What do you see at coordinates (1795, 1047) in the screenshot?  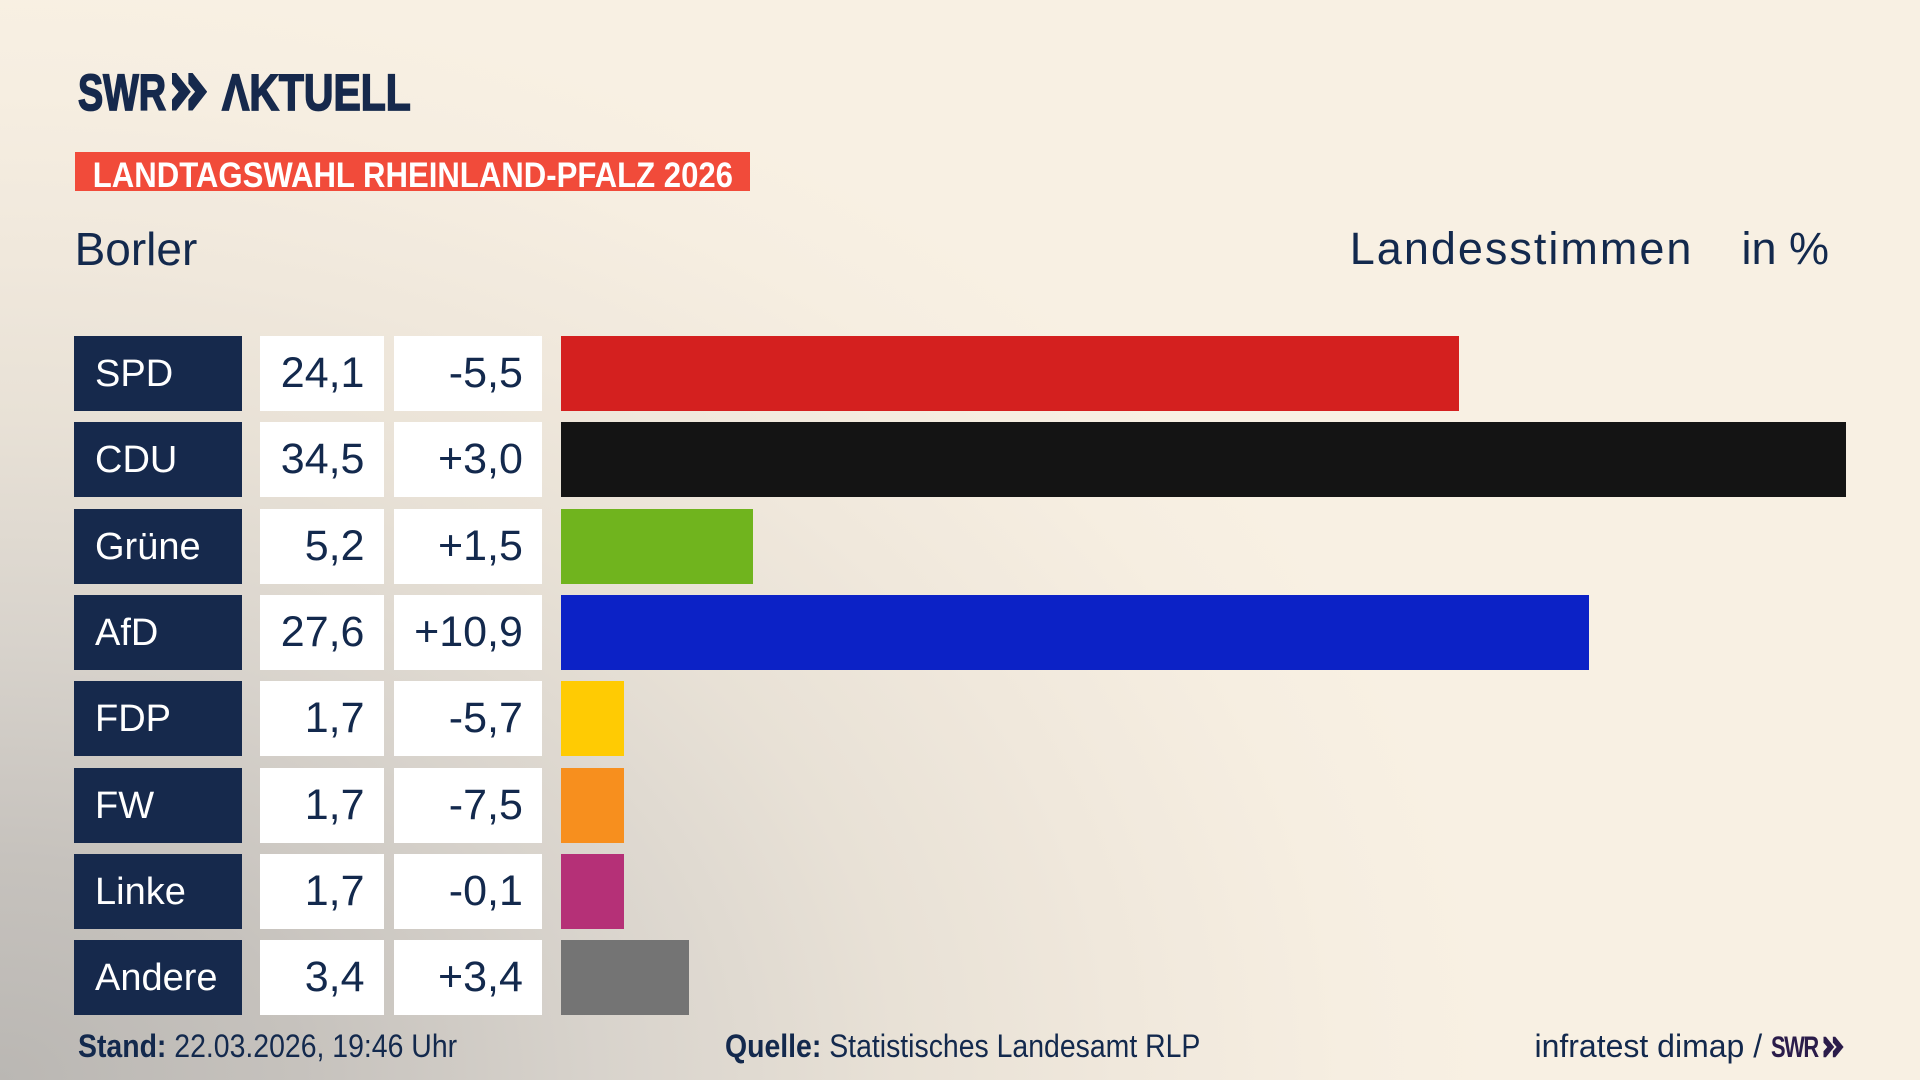 I see `svg-text: SWR` at bounding box center [1795, 1047].